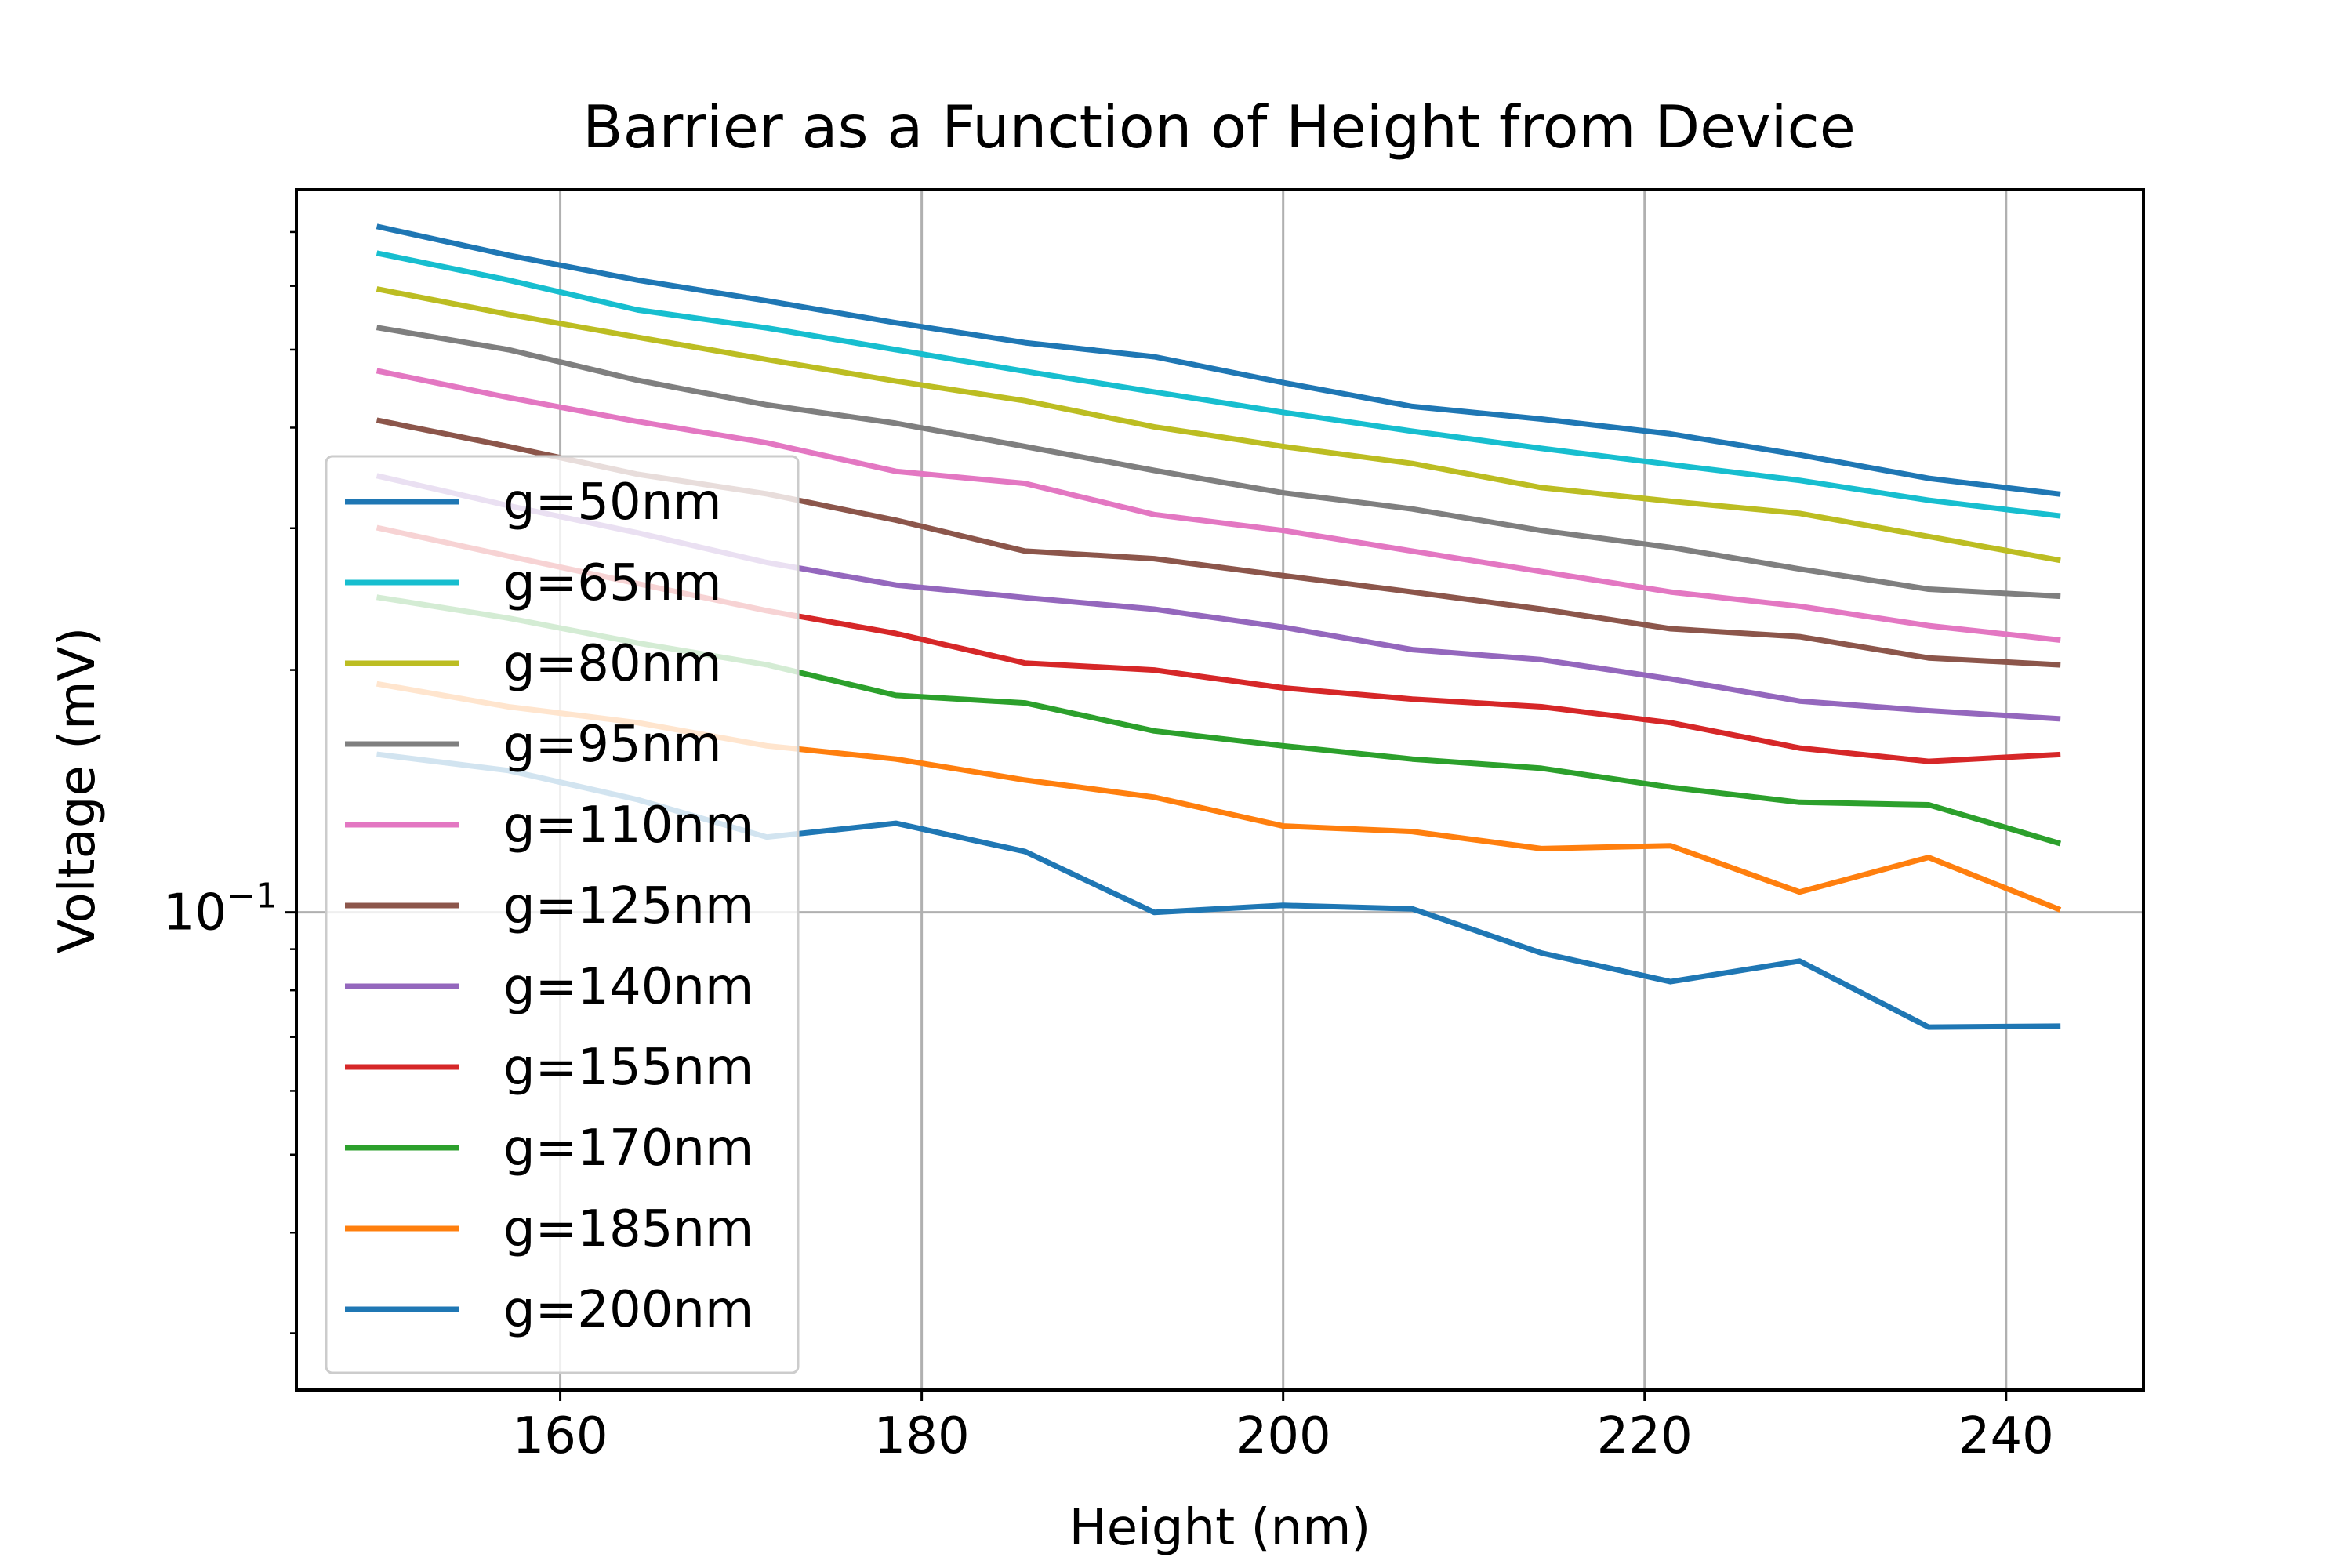 This screenshot has width=2352, height=1568. Describe the element at coordinates (628, 1068) in the screenshot. I see `legend-label: g=155nm` at that location.